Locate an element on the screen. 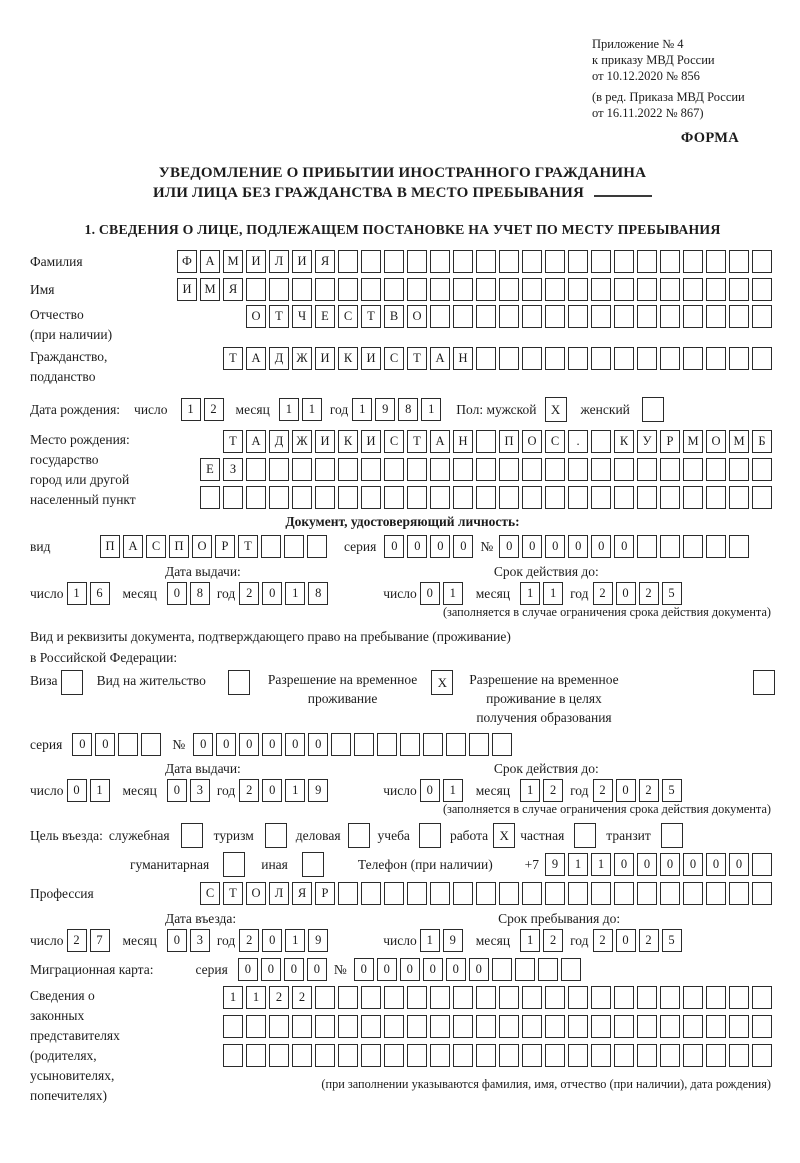  char-cell: 8 is located at coordinates (199, 593).